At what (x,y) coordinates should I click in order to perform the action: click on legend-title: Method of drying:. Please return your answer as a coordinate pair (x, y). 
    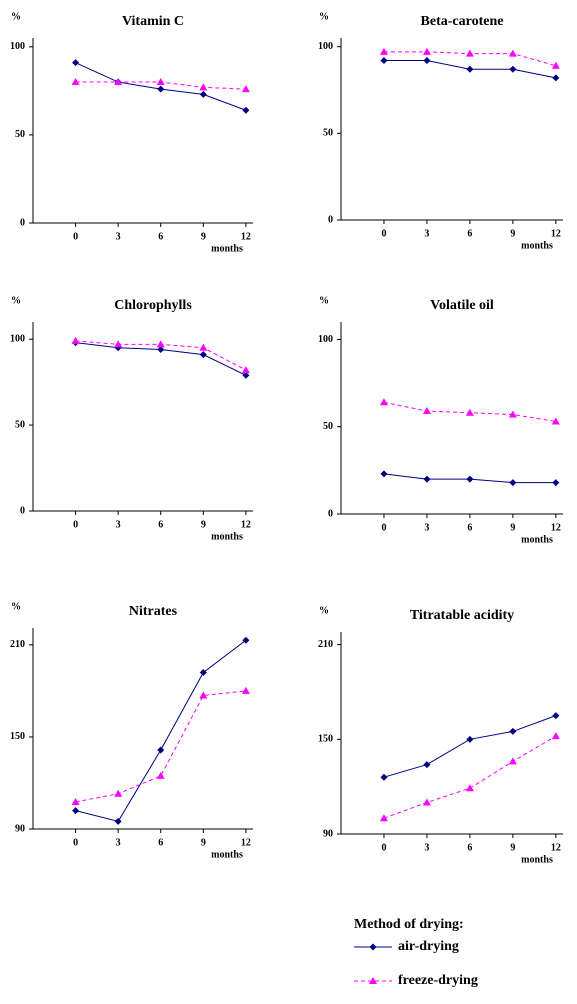
    Looking at the image, I should click on (409, 924).